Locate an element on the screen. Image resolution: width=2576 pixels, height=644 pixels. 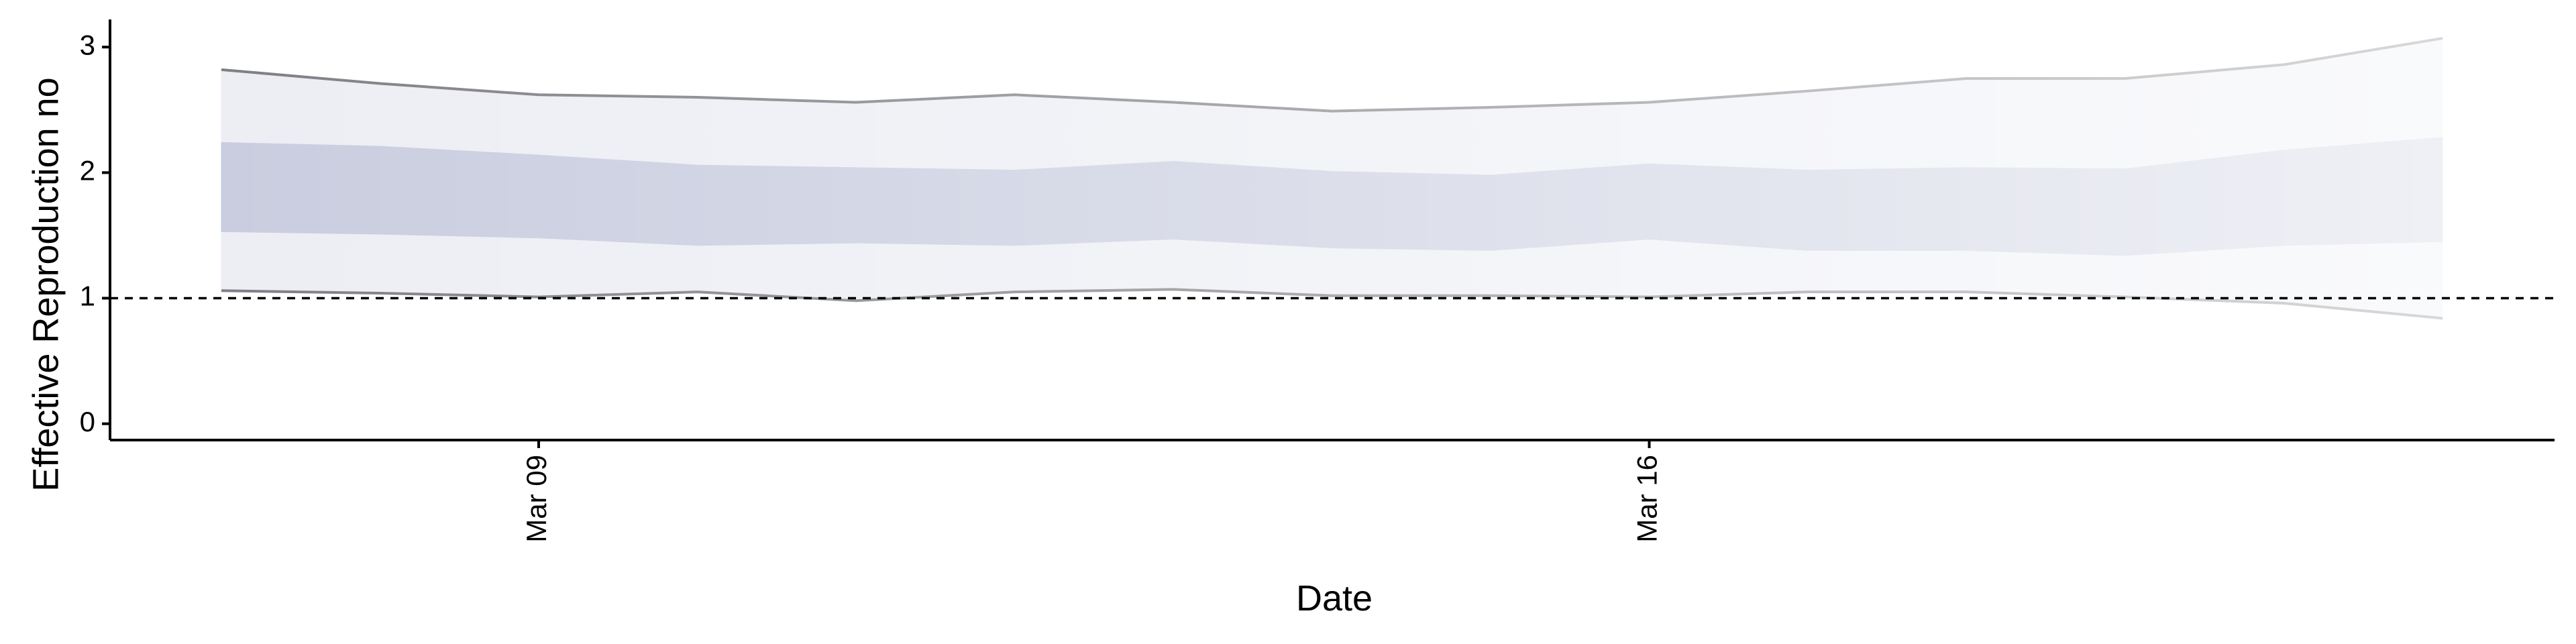
x-tick-label: Mar 09 is located at coordinates (536, 499).